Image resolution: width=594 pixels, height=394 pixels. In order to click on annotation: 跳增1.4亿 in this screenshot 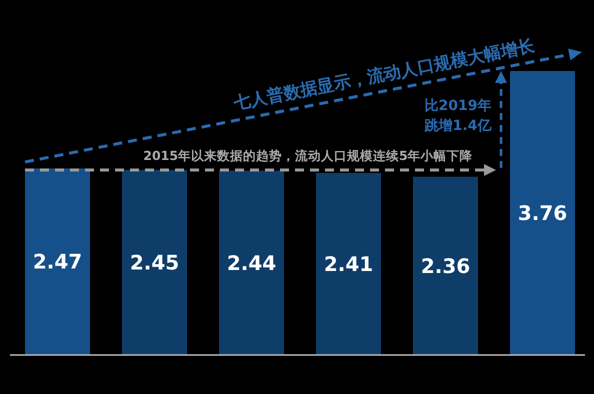, I will do `click(458, 126)`.